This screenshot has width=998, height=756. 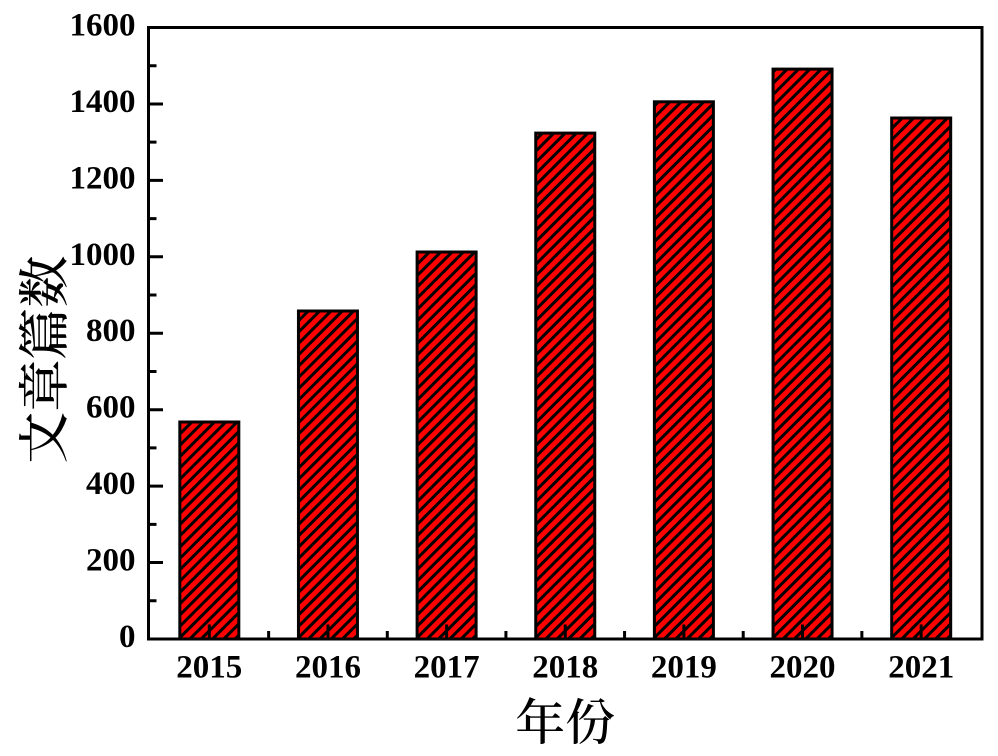 What do you see at coordinates (103, 26) in the screenshot?
I see `svg-text: 1600` at bounding box center [103, 26].